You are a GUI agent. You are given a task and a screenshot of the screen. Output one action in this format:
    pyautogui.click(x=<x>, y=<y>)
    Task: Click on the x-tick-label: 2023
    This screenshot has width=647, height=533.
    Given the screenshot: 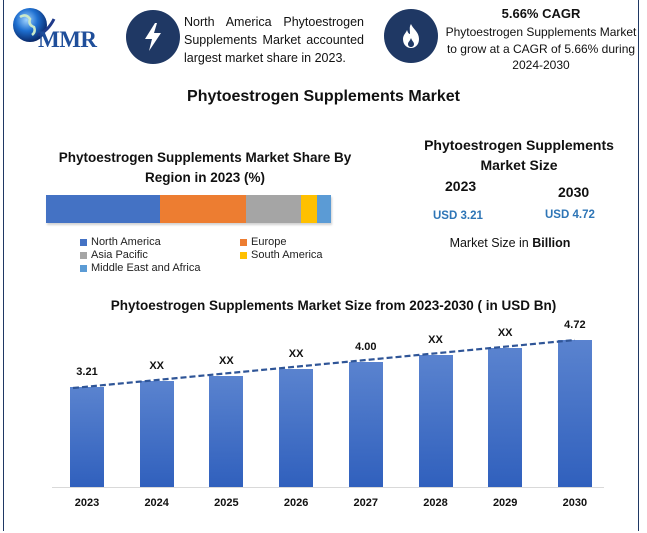 What is the action you would take?
    pyautogui.click(x=87, y=503)
    